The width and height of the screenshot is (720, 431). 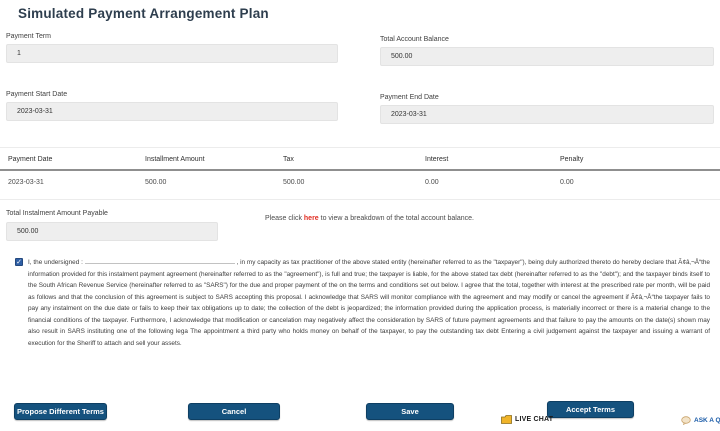 What do you see at coordinates (294, 182) in the screenshot?
I see `cell-tax: 500.00` at bounding box center [294, 182].